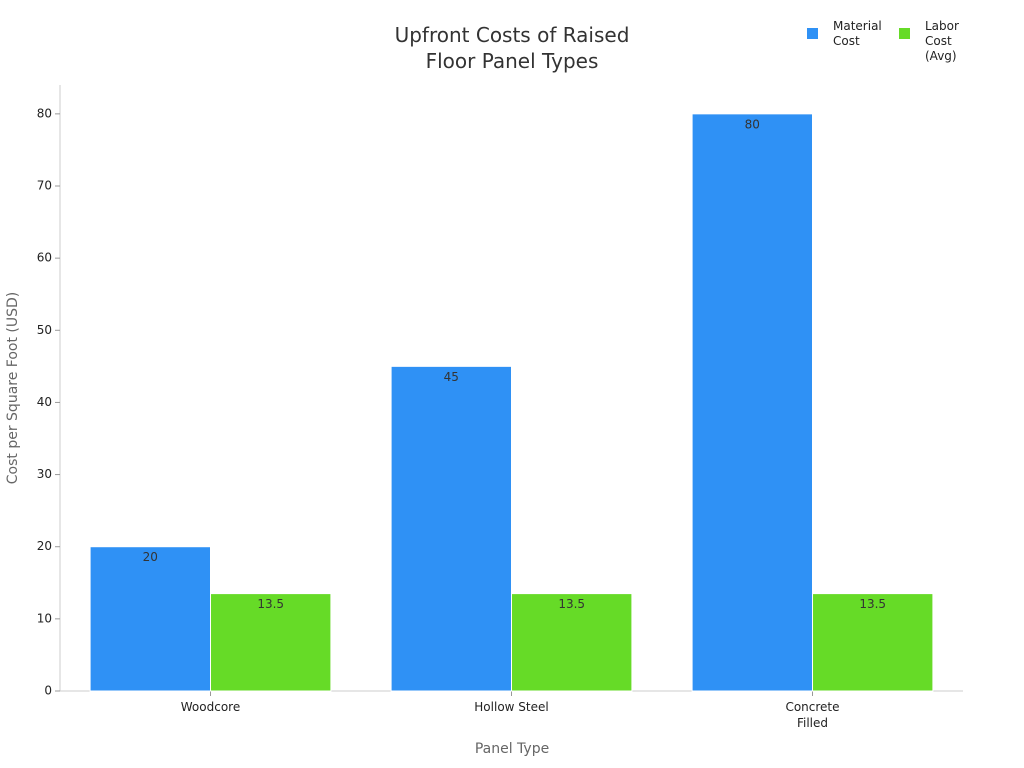 Image resolution: width=1024 pixels, height=768 pixels. I want to click on legend-label: Labor Cost (Avg), so click(942, 41).